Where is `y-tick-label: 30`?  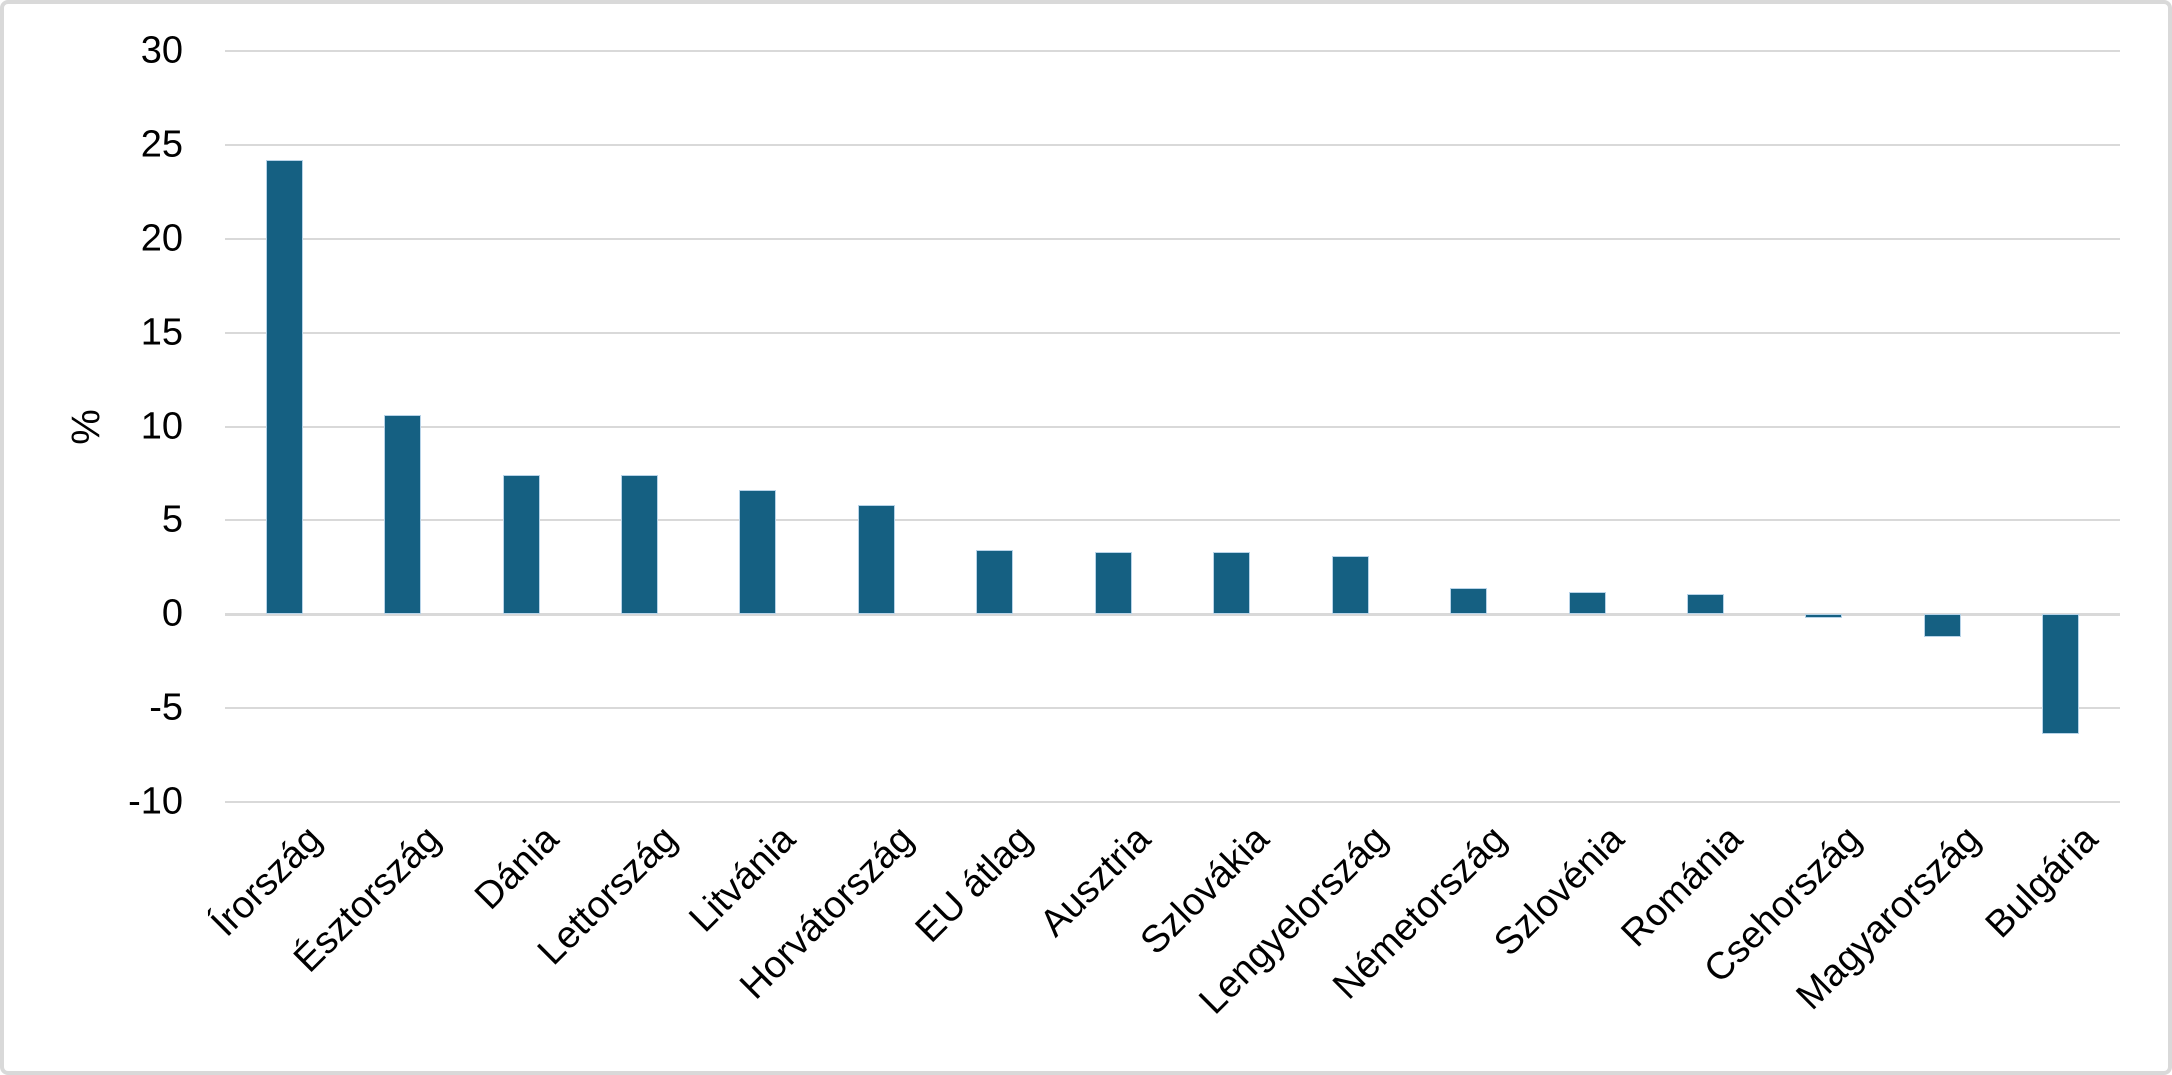 y-tick-label: 30 is located at coordinates (161, 50).